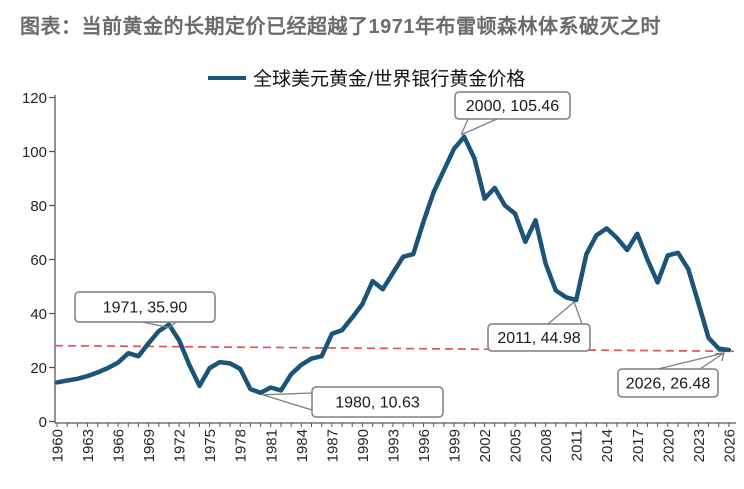 This screenshot has width=744, height=489. Describe the element at coordinates (38, 368) in the screenshot. I see `y-tick-label: 20` at that location.